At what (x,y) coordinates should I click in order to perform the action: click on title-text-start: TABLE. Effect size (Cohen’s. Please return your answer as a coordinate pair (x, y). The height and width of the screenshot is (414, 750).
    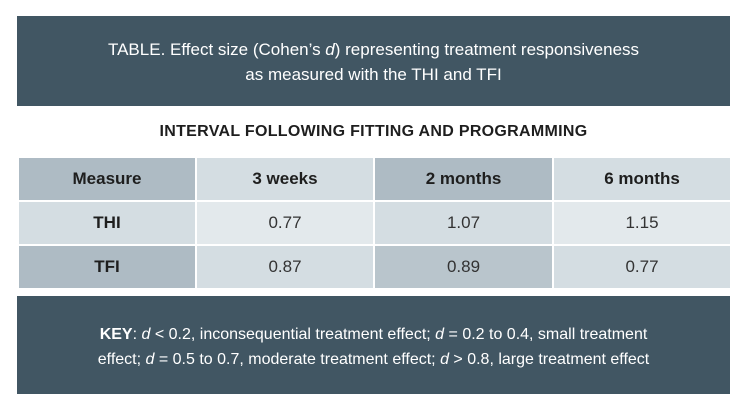
    Looking at the image, I should click on (216, 49).